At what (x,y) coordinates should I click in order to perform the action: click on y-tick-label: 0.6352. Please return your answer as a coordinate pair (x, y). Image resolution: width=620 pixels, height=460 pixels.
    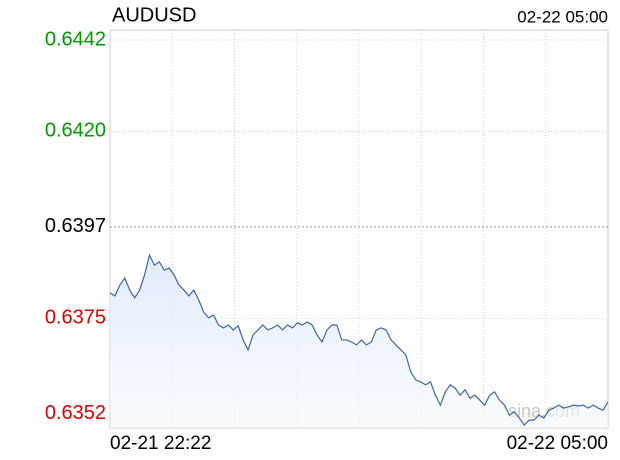
    Looking at the image, I should click on (75, 413).